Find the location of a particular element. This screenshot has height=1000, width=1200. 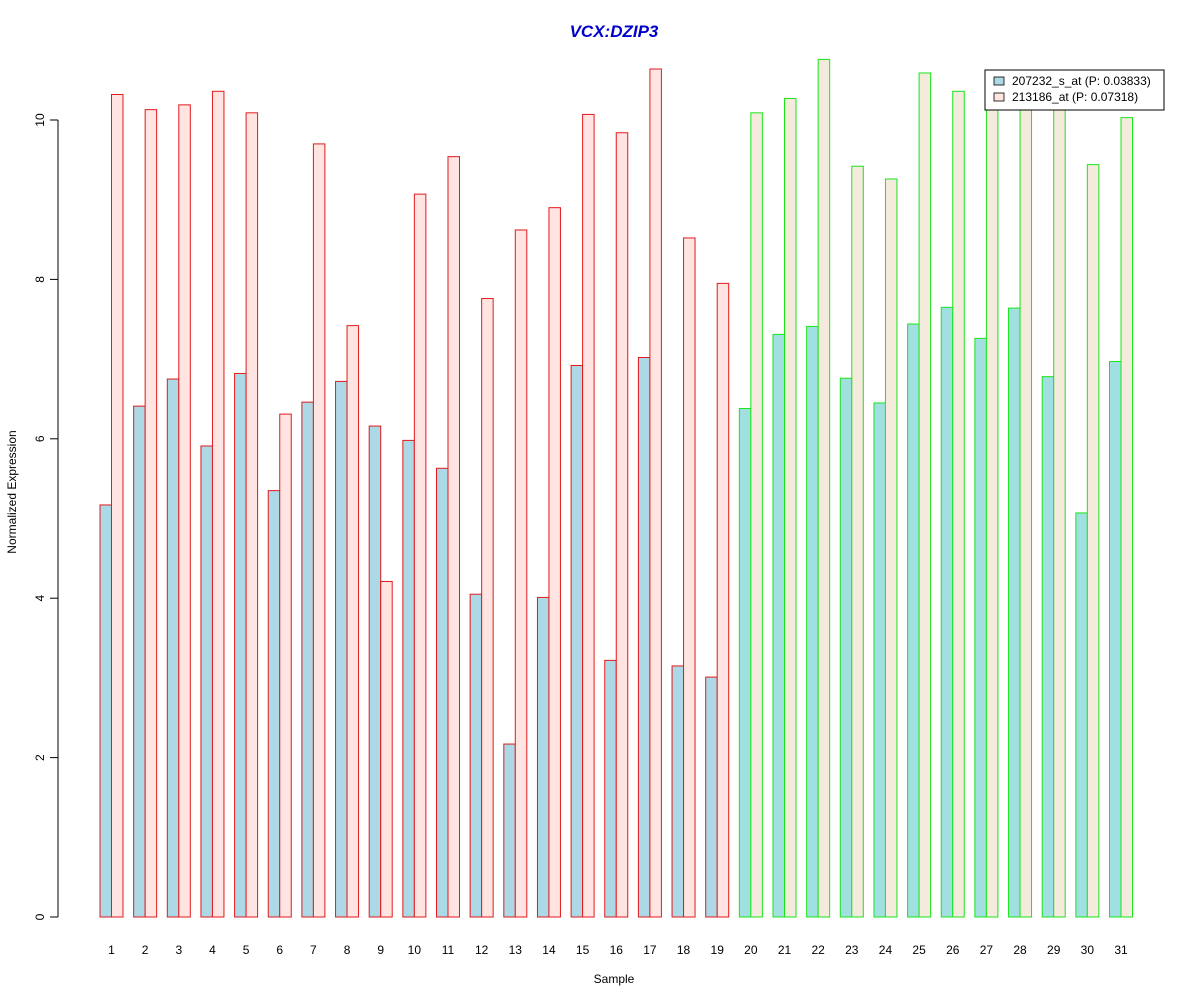

y-tick-label: 6 is located at coordinates (40, 438).